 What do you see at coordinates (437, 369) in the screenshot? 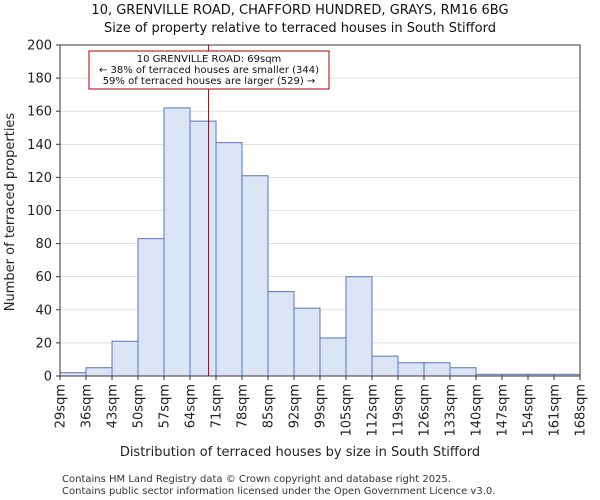
I see `bar-126sqm` at bounding box center [437, 369].